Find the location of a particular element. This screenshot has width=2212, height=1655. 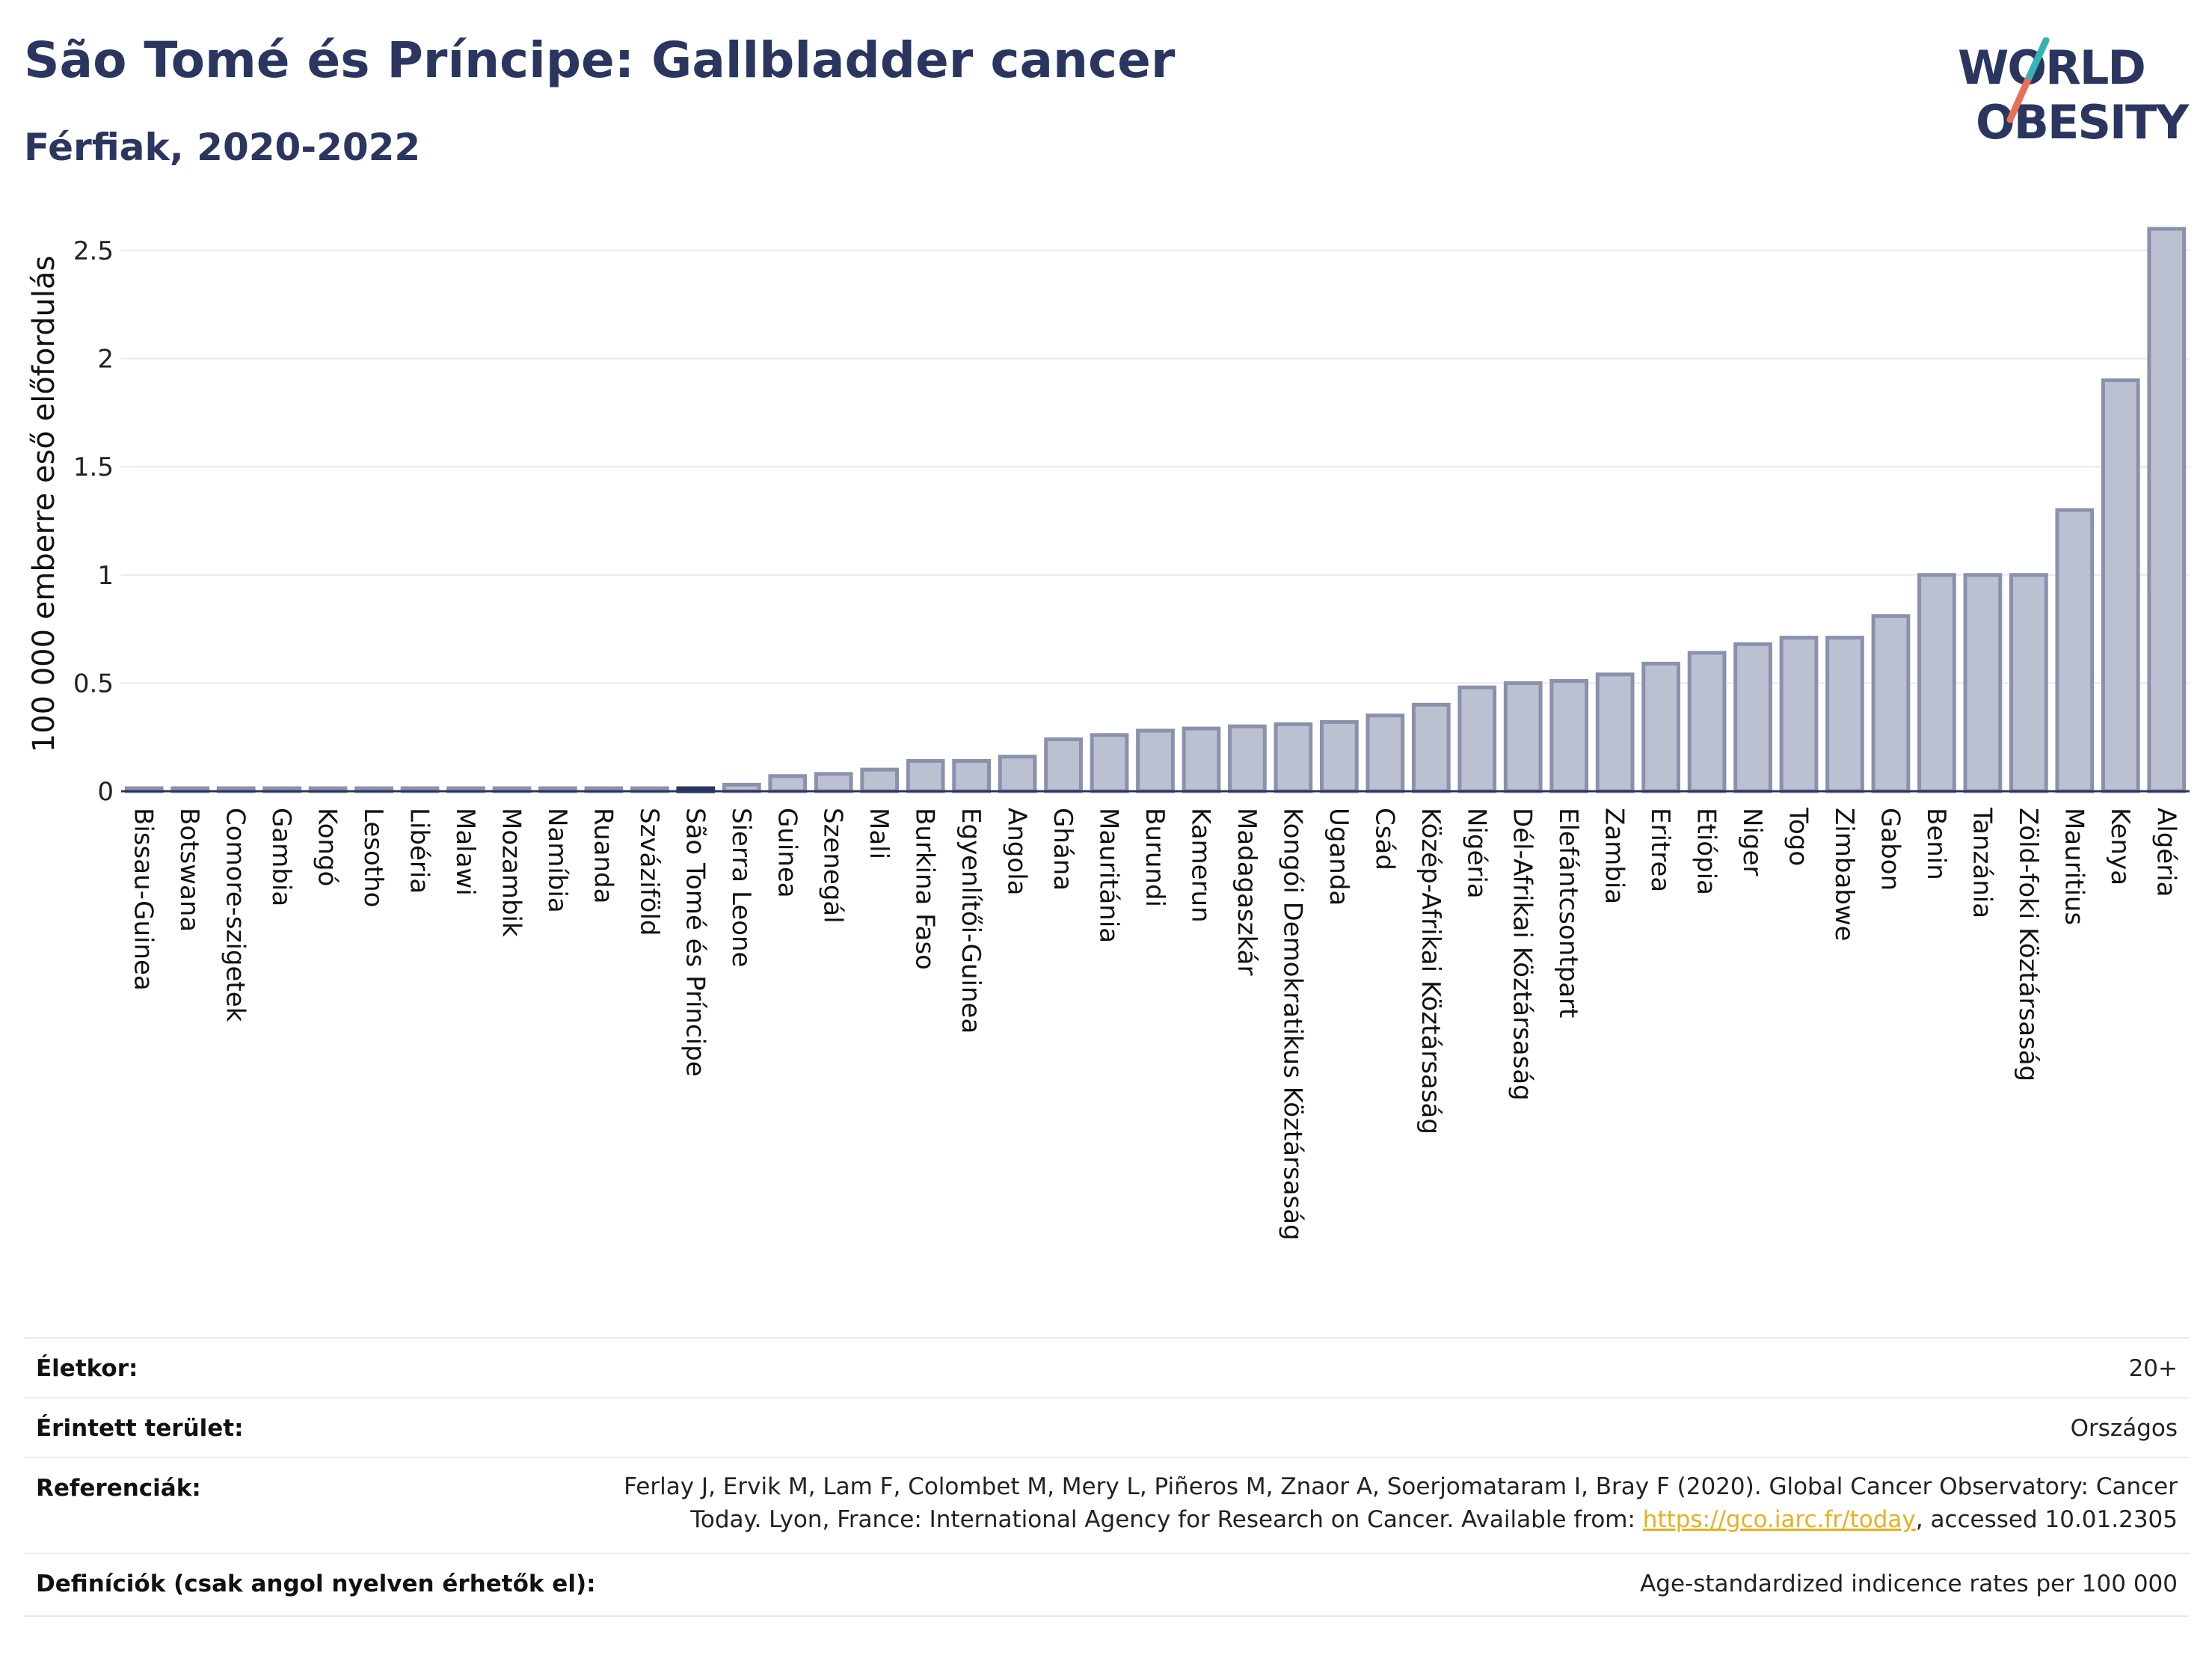

x-tick-label: Gambia is located at coordinates (281, 857).